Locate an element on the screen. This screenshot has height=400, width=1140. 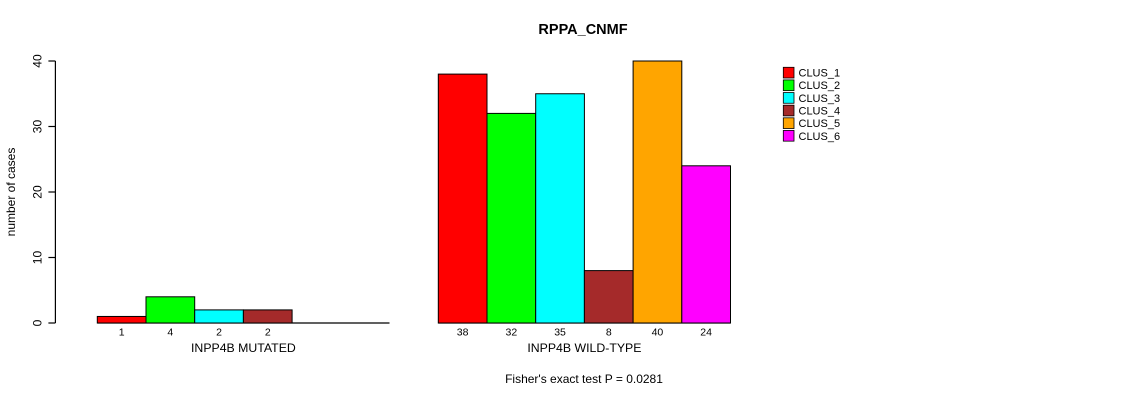
group-label: INPP4B WILD-TYPE is located at coordinates (584, 348).